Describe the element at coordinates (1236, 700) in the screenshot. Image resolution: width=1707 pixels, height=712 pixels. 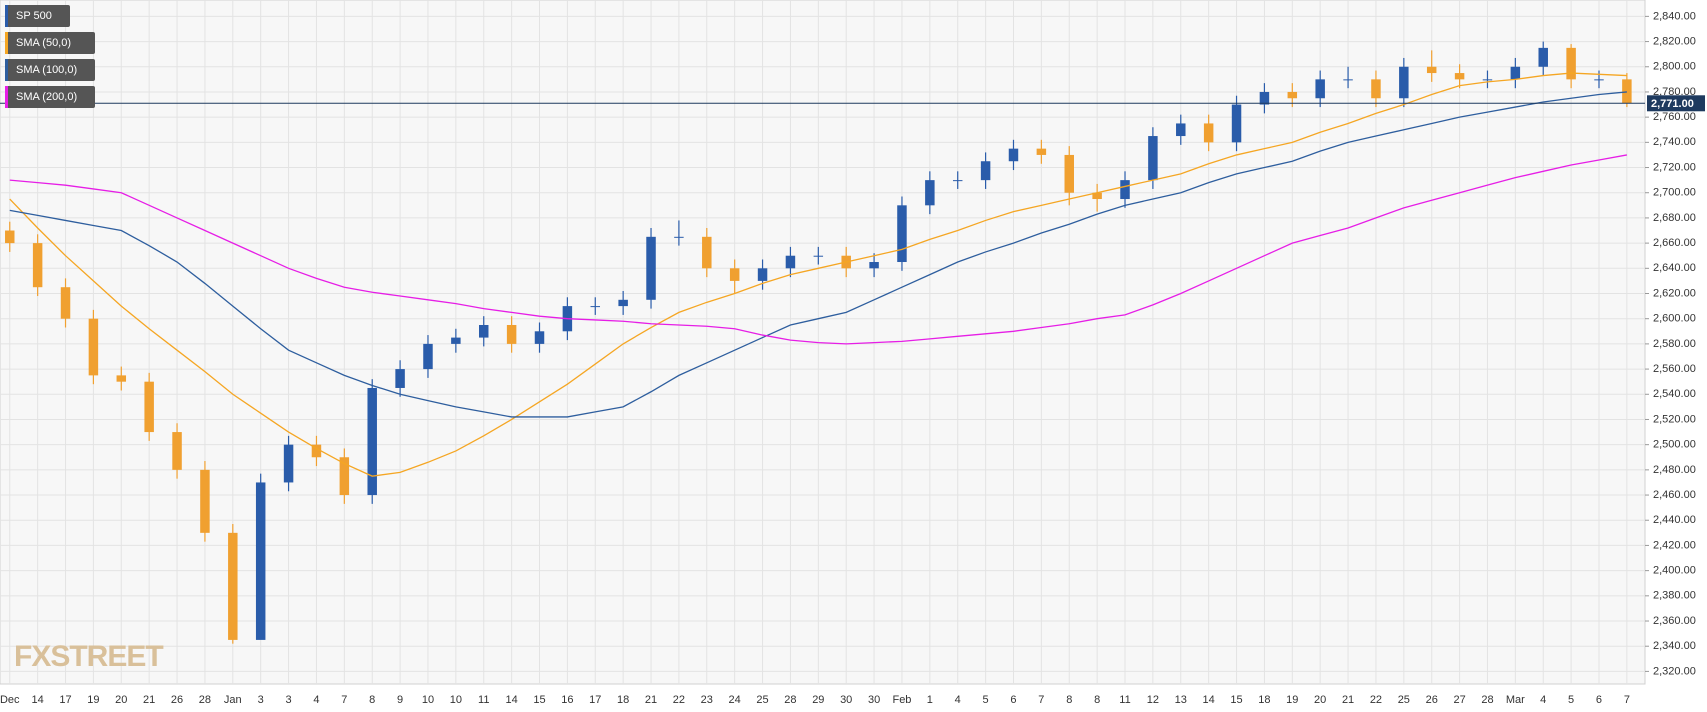
I see `x-tick-label: 15` at that location.